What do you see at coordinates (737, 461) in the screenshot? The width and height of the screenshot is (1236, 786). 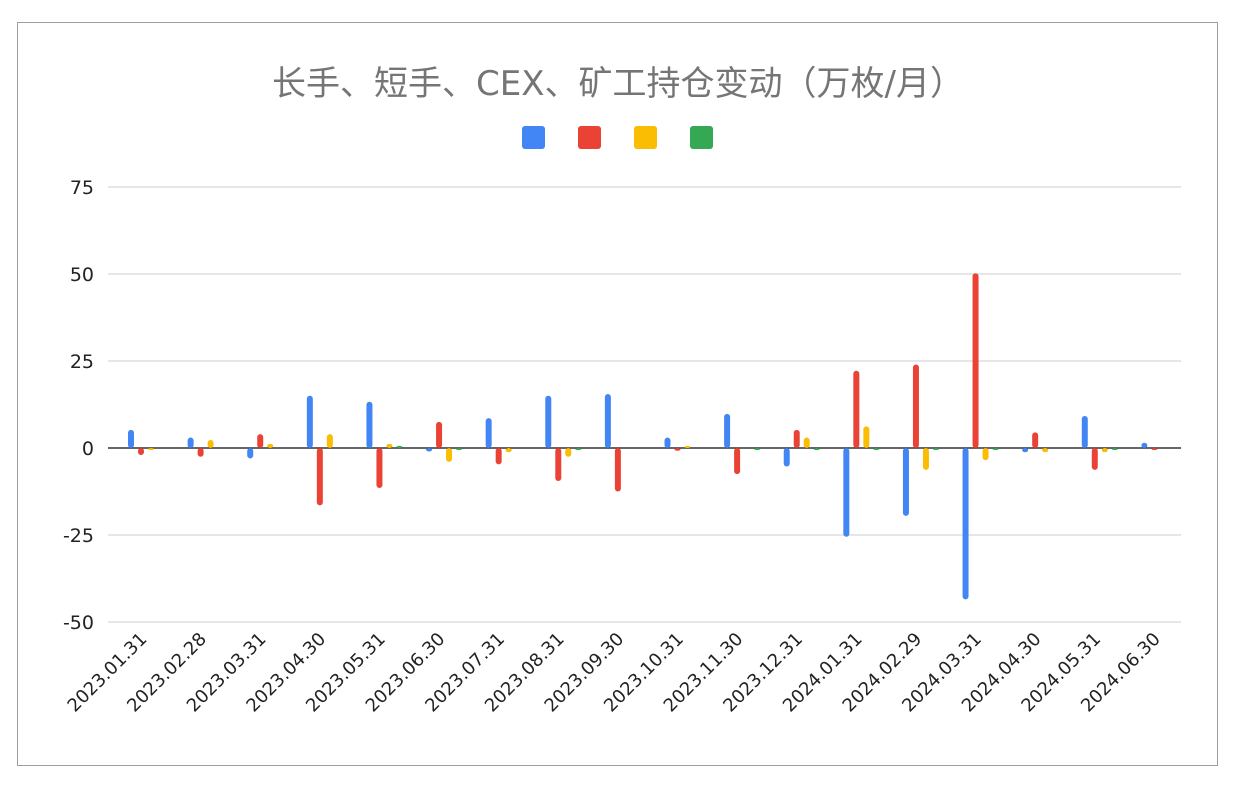 I see `bar-2-2023.11.30` at bounding box center [737, 461].